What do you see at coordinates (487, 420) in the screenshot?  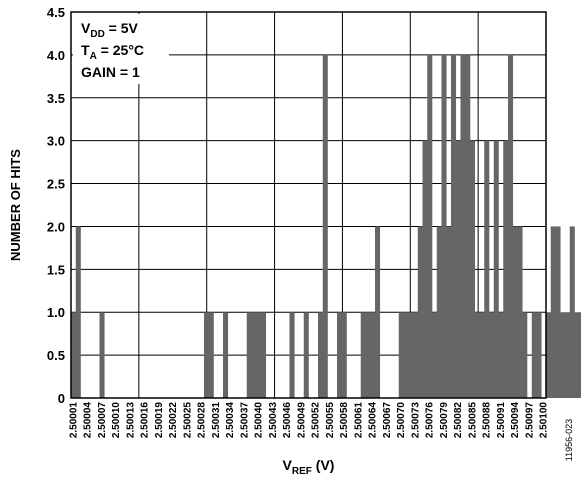 I see `x-tick-label: 2.50088` at bounding box center [487, 420].